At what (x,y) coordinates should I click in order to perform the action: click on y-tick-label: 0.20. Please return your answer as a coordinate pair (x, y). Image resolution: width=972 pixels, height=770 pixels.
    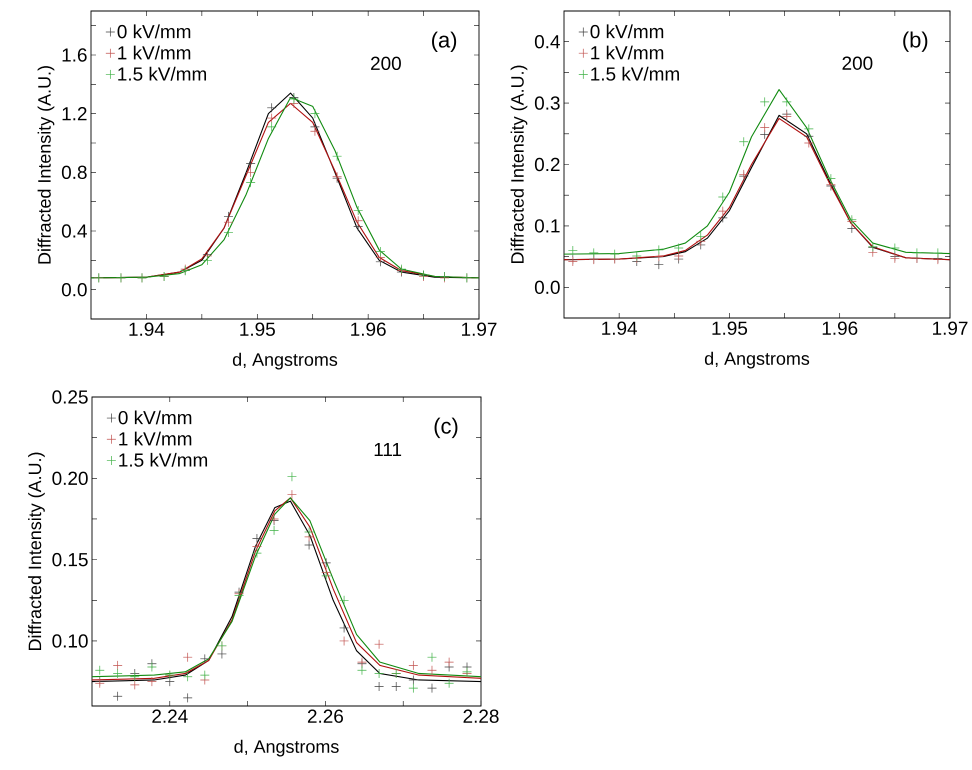
    Looking at the image, I should click on (70, 479).